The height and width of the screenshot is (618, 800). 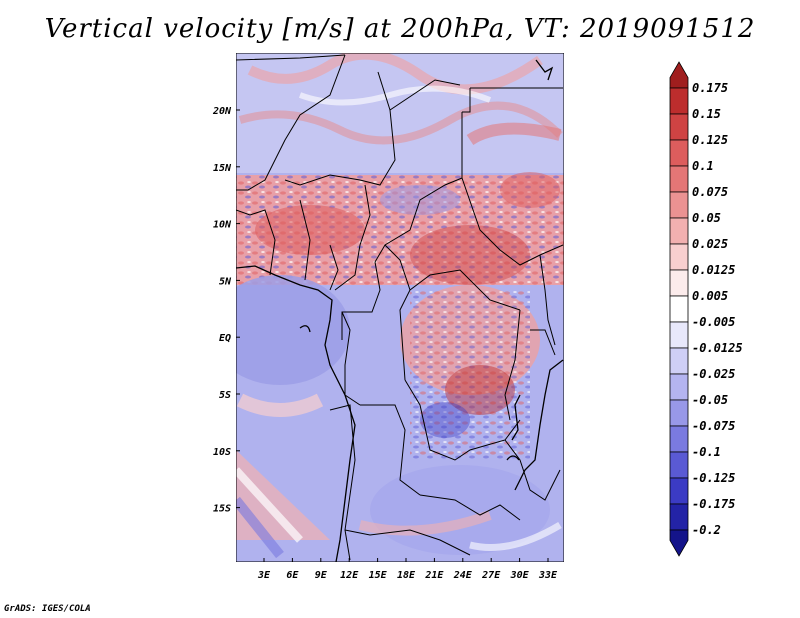 I want to click on lon-label: 3E, so click(x=264, y=575).